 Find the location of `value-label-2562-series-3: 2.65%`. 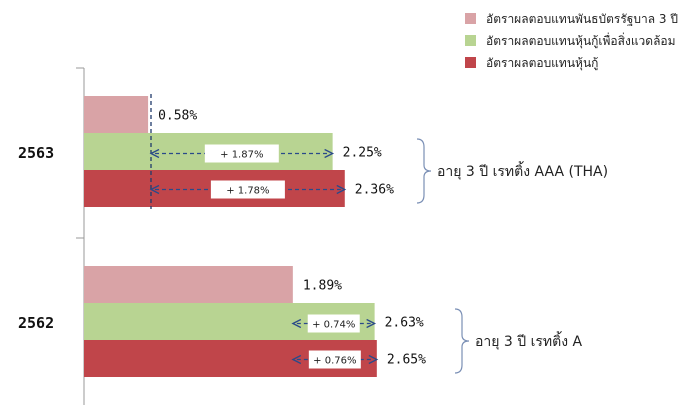

value-label-2562-series-3: 2.65% is located at coordinates (406, 360).